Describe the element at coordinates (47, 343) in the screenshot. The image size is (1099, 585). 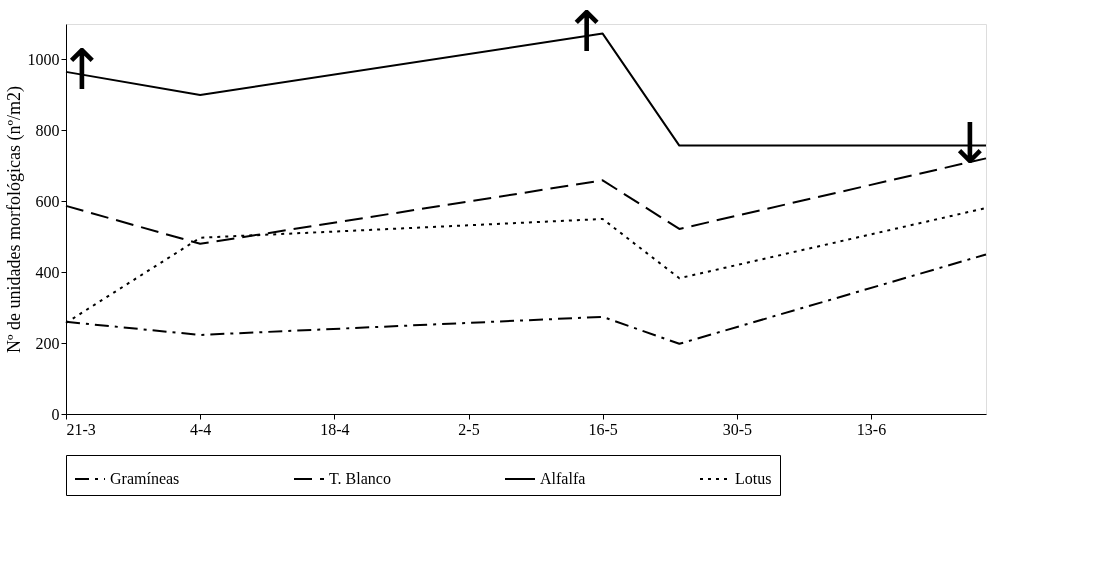
I see `y-tick-label: 200` at that location.